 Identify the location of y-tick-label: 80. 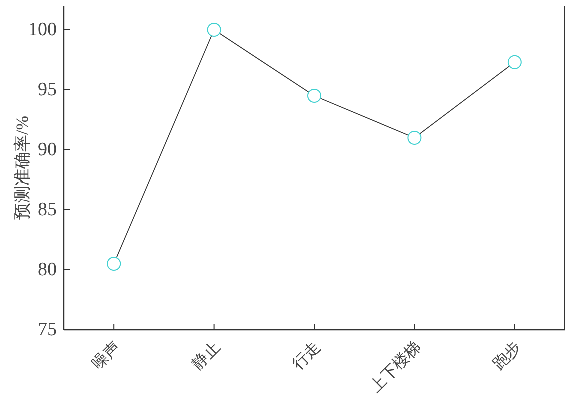
(47, 270).